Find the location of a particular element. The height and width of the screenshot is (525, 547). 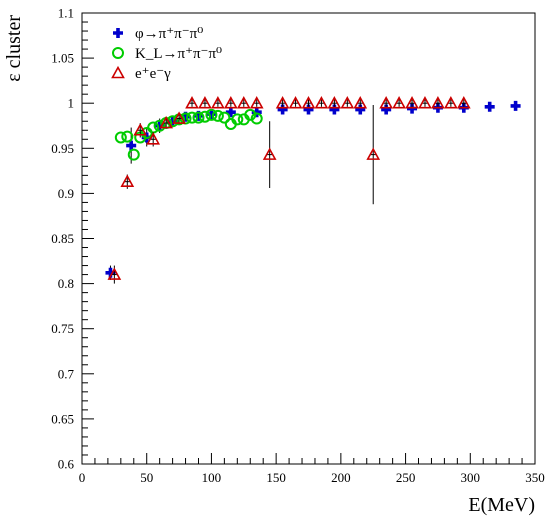

y-tick-label: 1 is located at coordinates (71, 103).